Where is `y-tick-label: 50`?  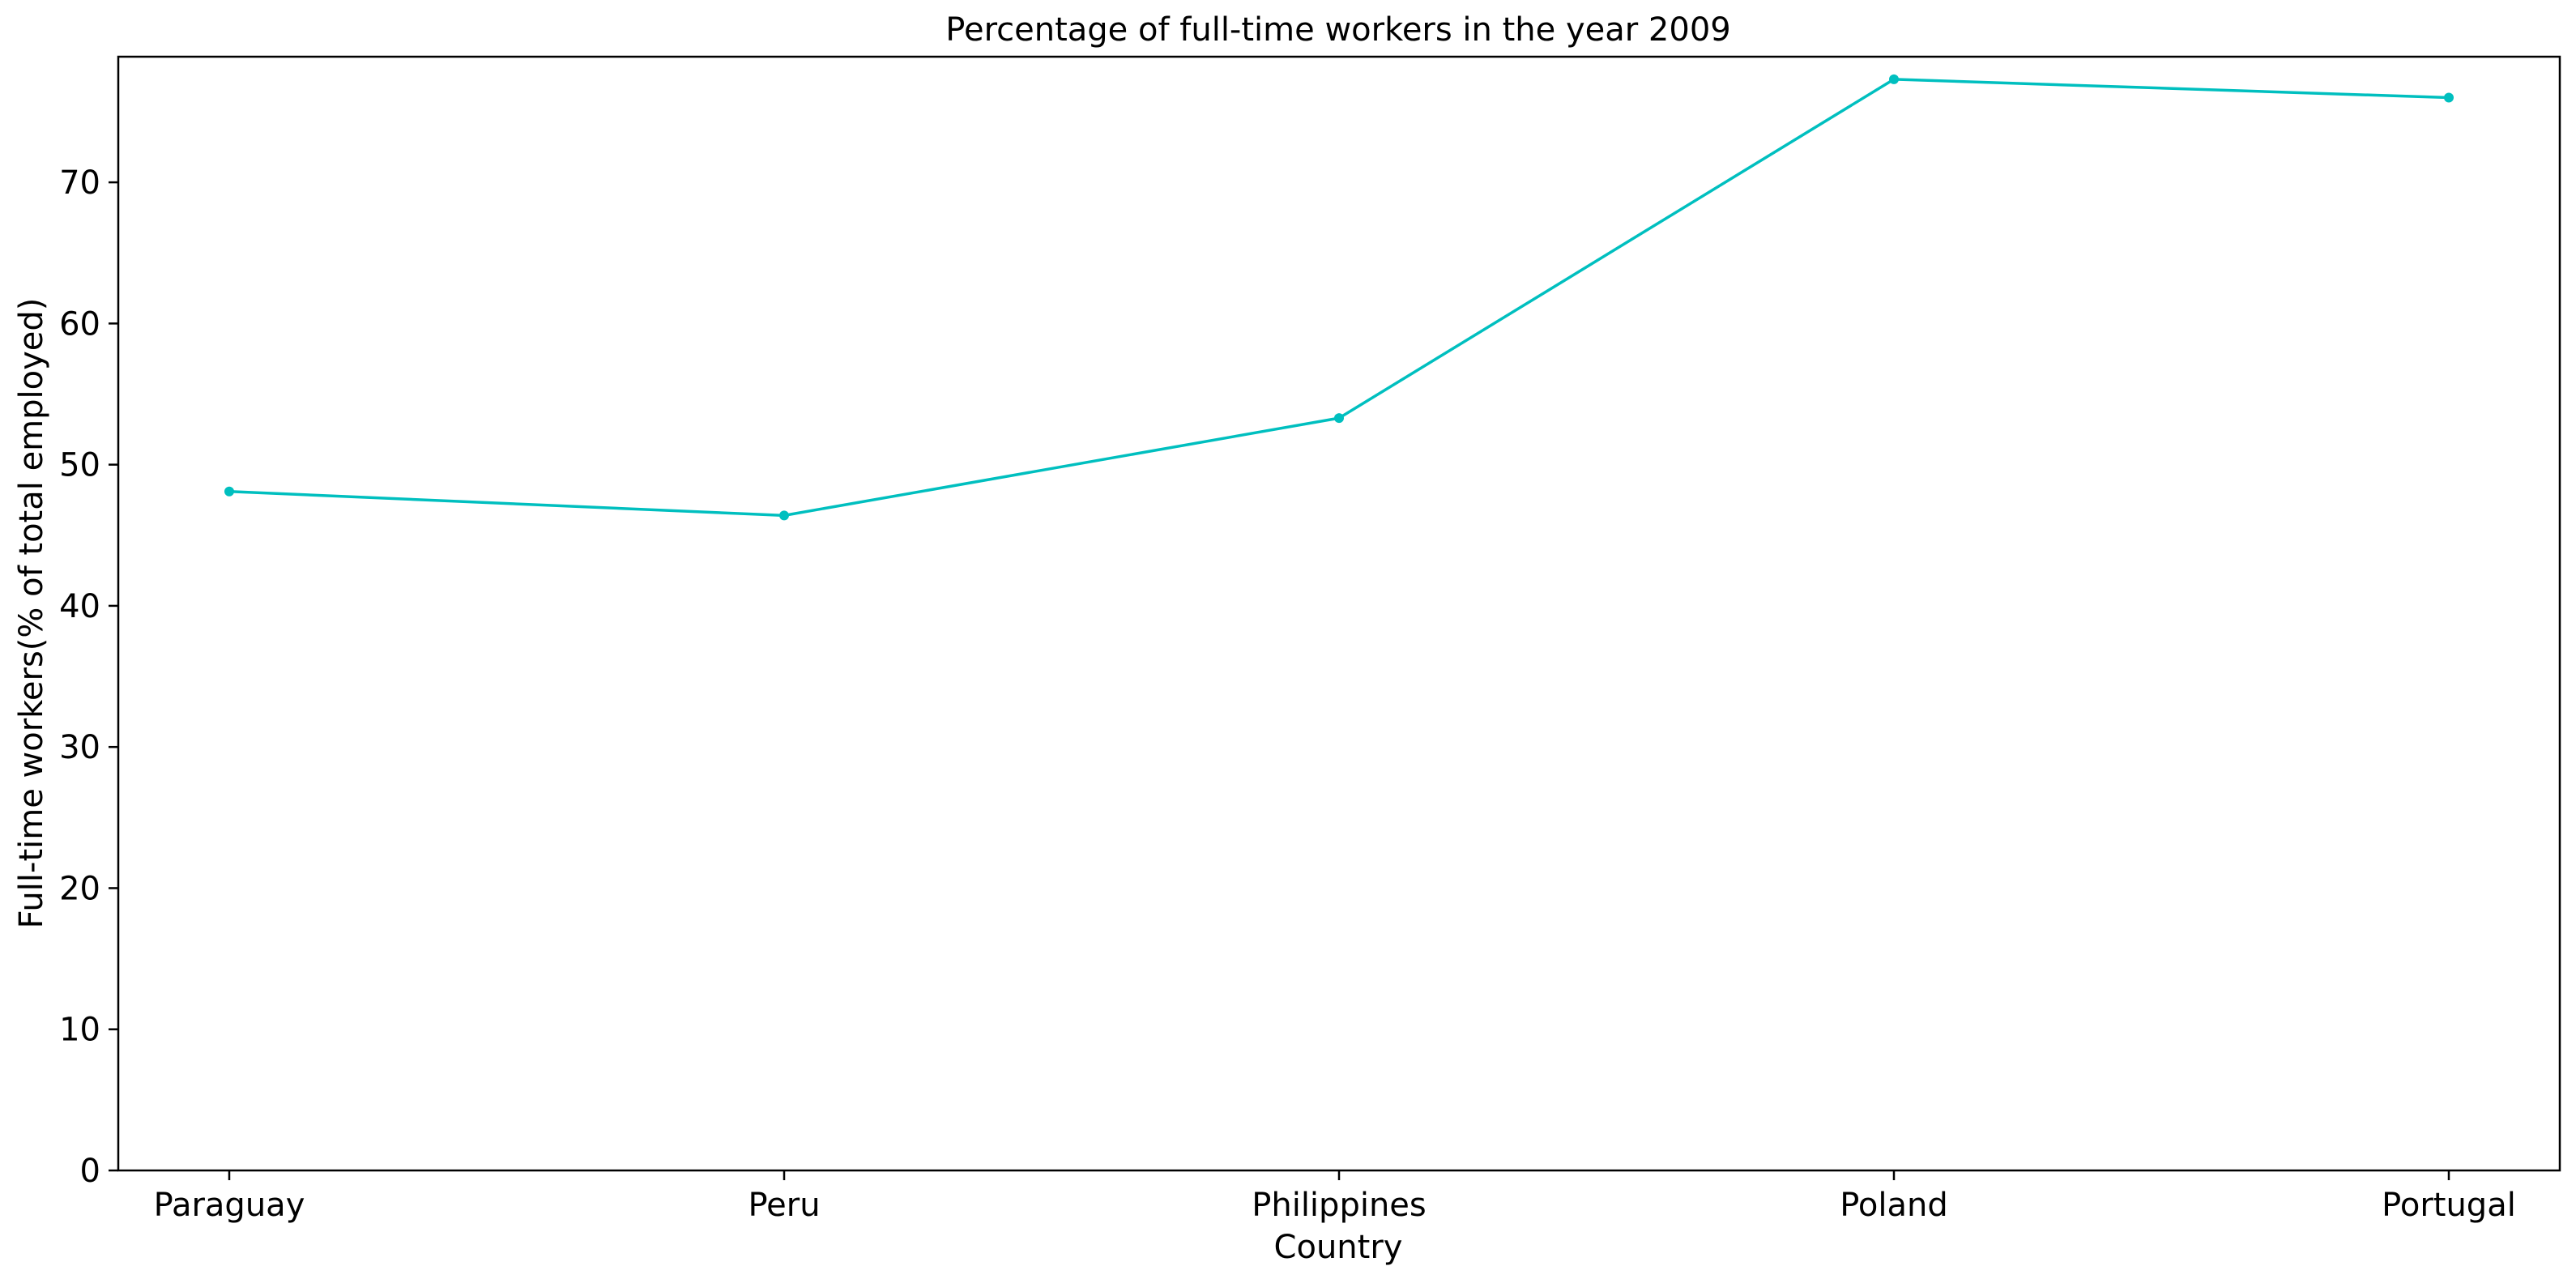 y-tick-label: 50 is located at coordinates (79, 465).